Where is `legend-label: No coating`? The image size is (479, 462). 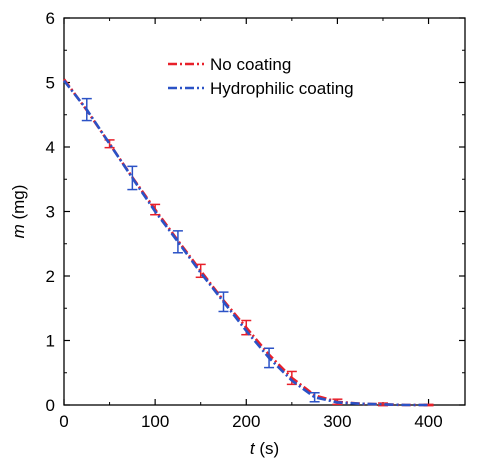
legend-label: No coating is located at coordinates (250, 64).